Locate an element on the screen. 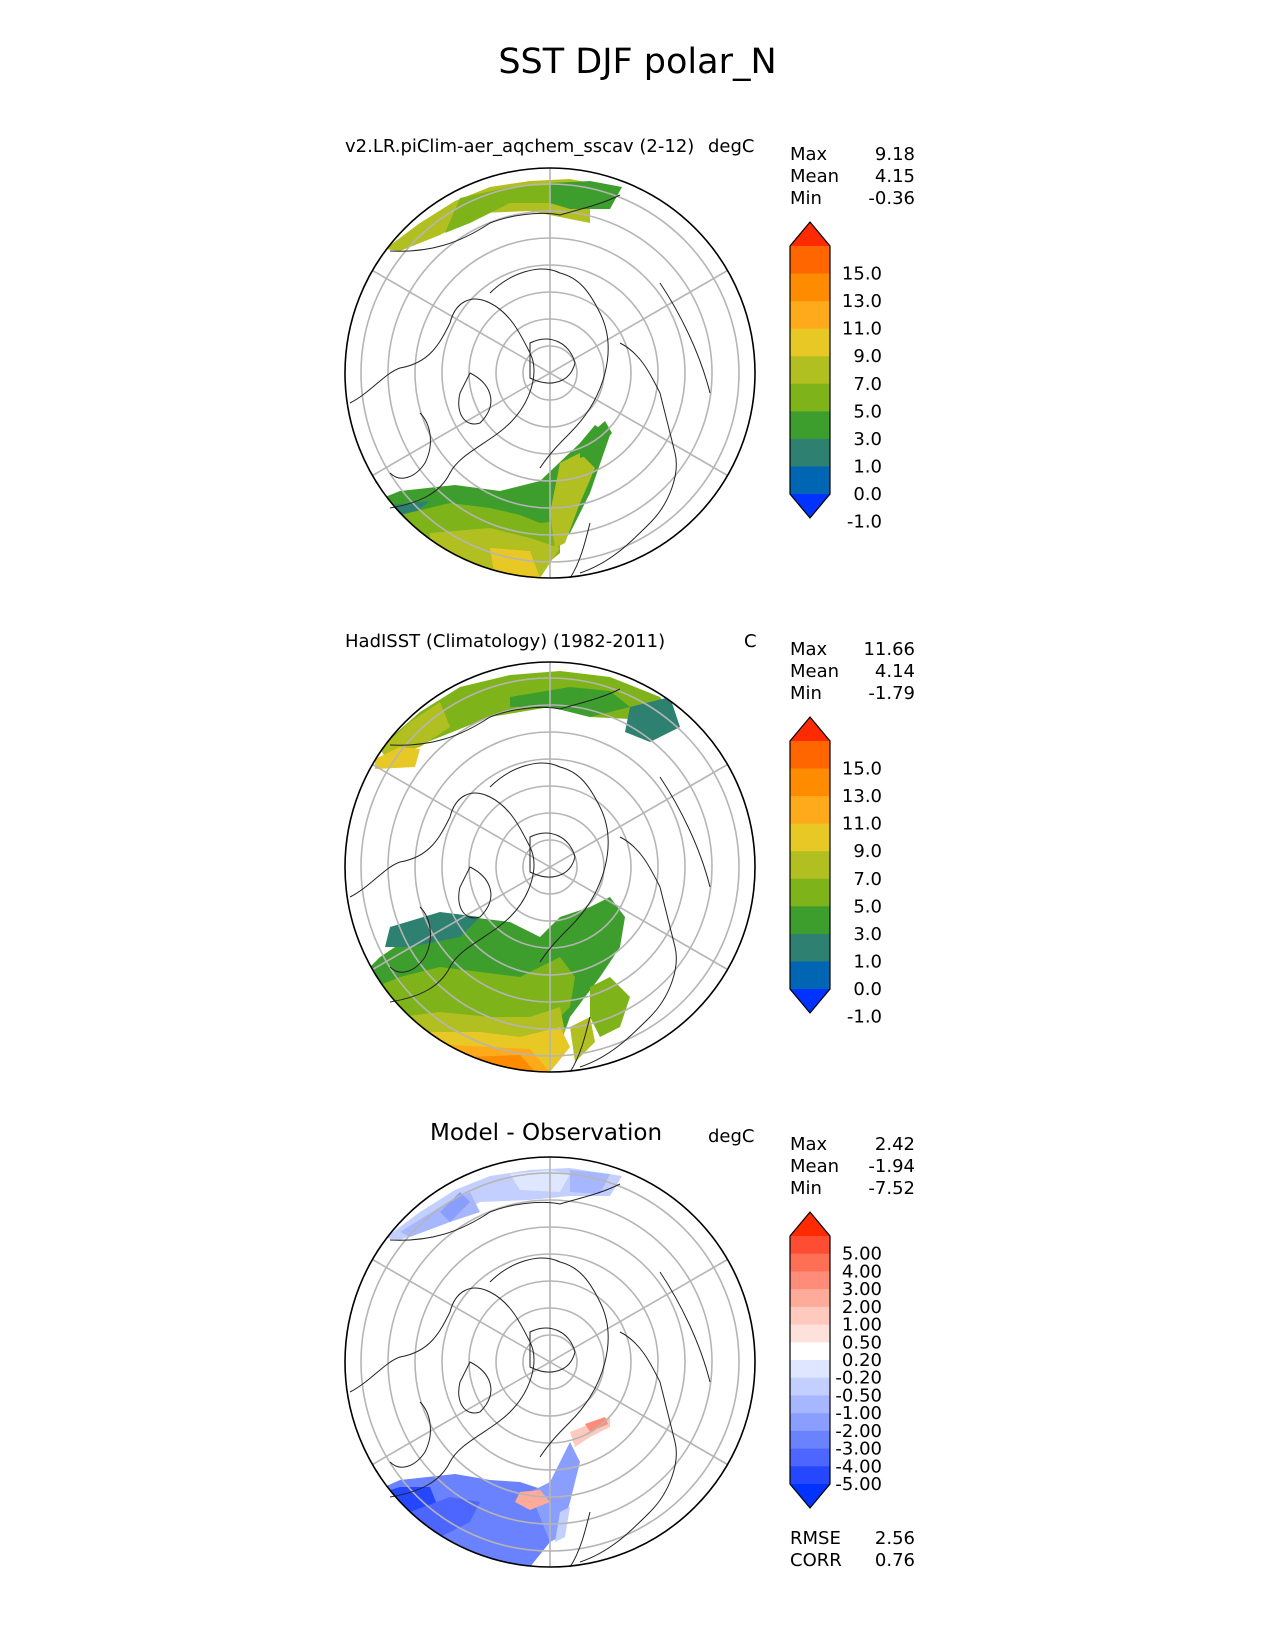 The width and height of the screenshot is (1275, 1650). panel-diff-bottom-stats: RMSE 2.56 CORR 0.76 is located at coordinates (852, 1549).